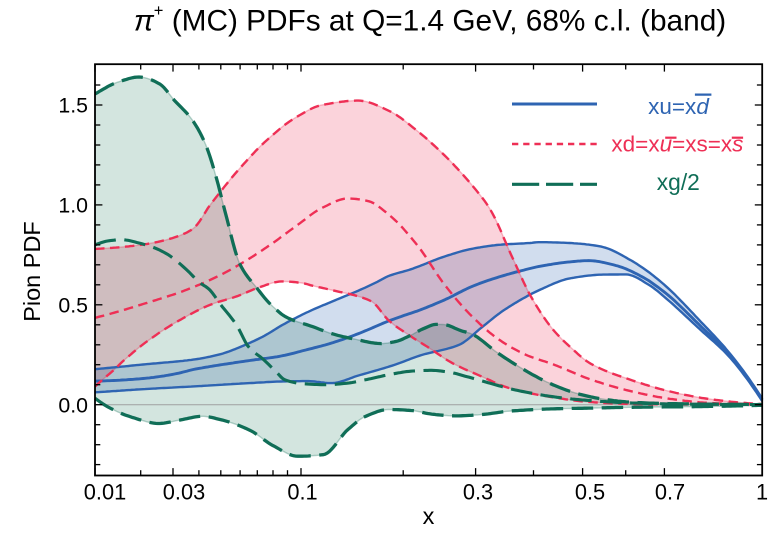 This screenshot has width=775, height=541. I want to click on svg-text: x, so click(429, 516).